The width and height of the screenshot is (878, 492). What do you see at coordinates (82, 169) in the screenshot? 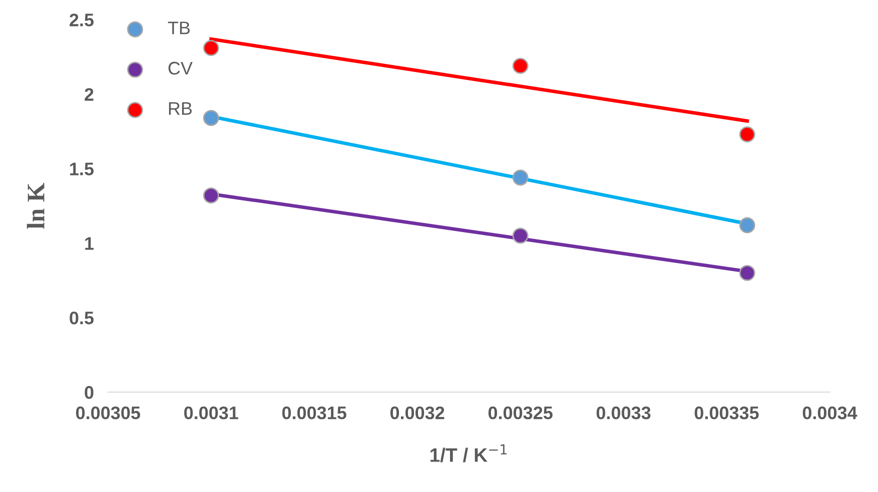
I see `y-tick-label: 1.5` at bounding box center [82, 169].